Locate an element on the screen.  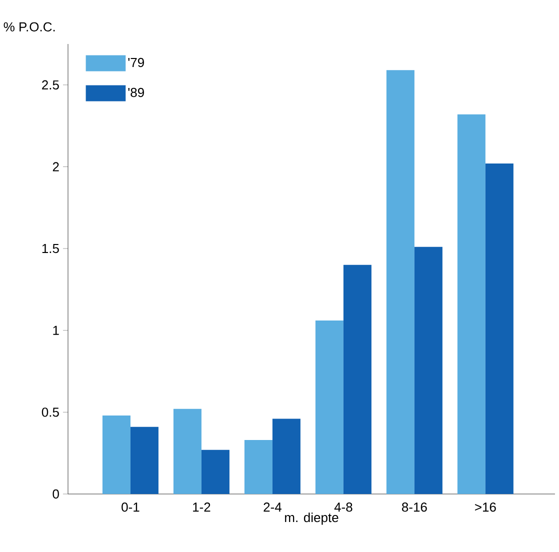
y-axis-title: % P.O.C. is located at coordinates (29, 27).